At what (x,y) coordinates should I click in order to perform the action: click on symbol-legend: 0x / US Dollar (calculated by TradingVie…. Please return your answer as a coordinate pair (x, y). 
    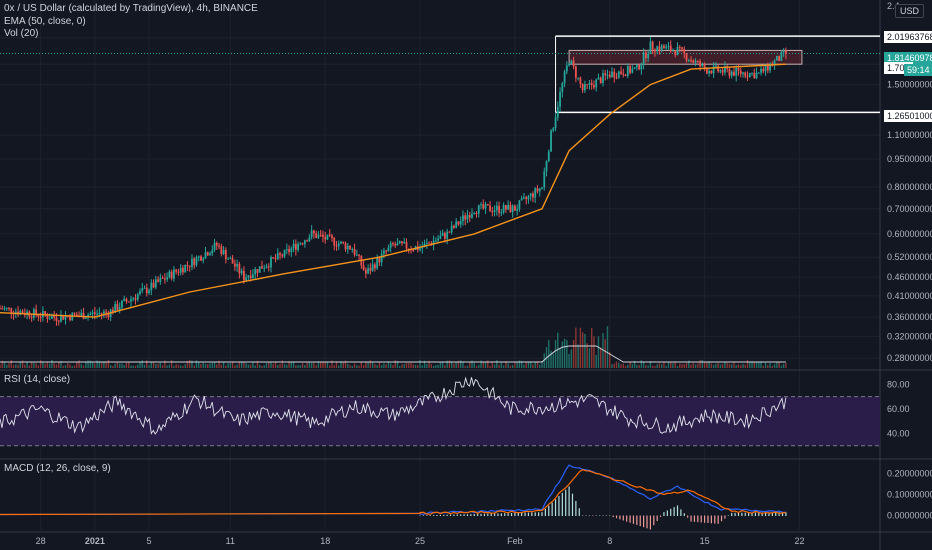
    Looking at the image, I should click on (131, 8).